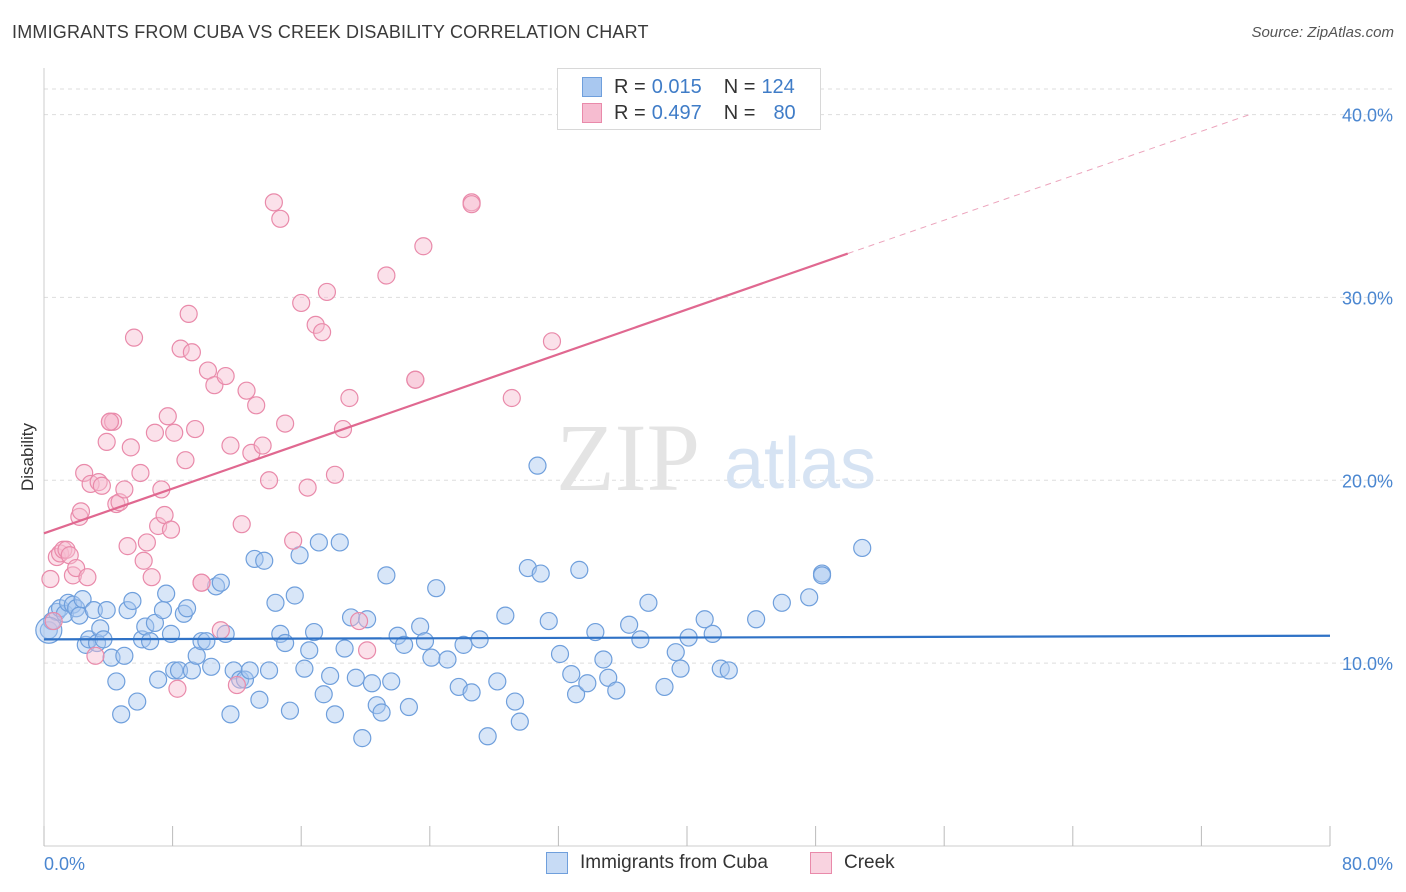 Image resolution: width=1406 pixels, height=892 pixels. I want to click on y-tick-label: 40.0%, so click(1367, 116).